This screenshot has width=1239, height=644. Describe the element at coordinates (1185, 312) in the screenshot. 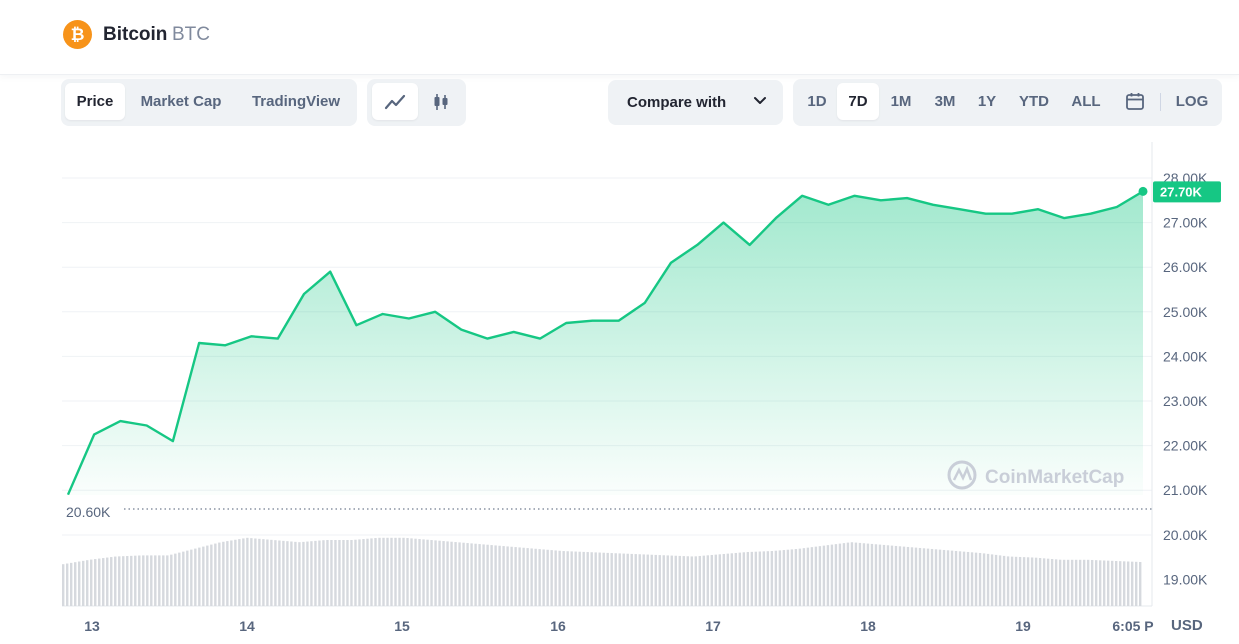

I see `y-tick-label: 25.00K` at that location.